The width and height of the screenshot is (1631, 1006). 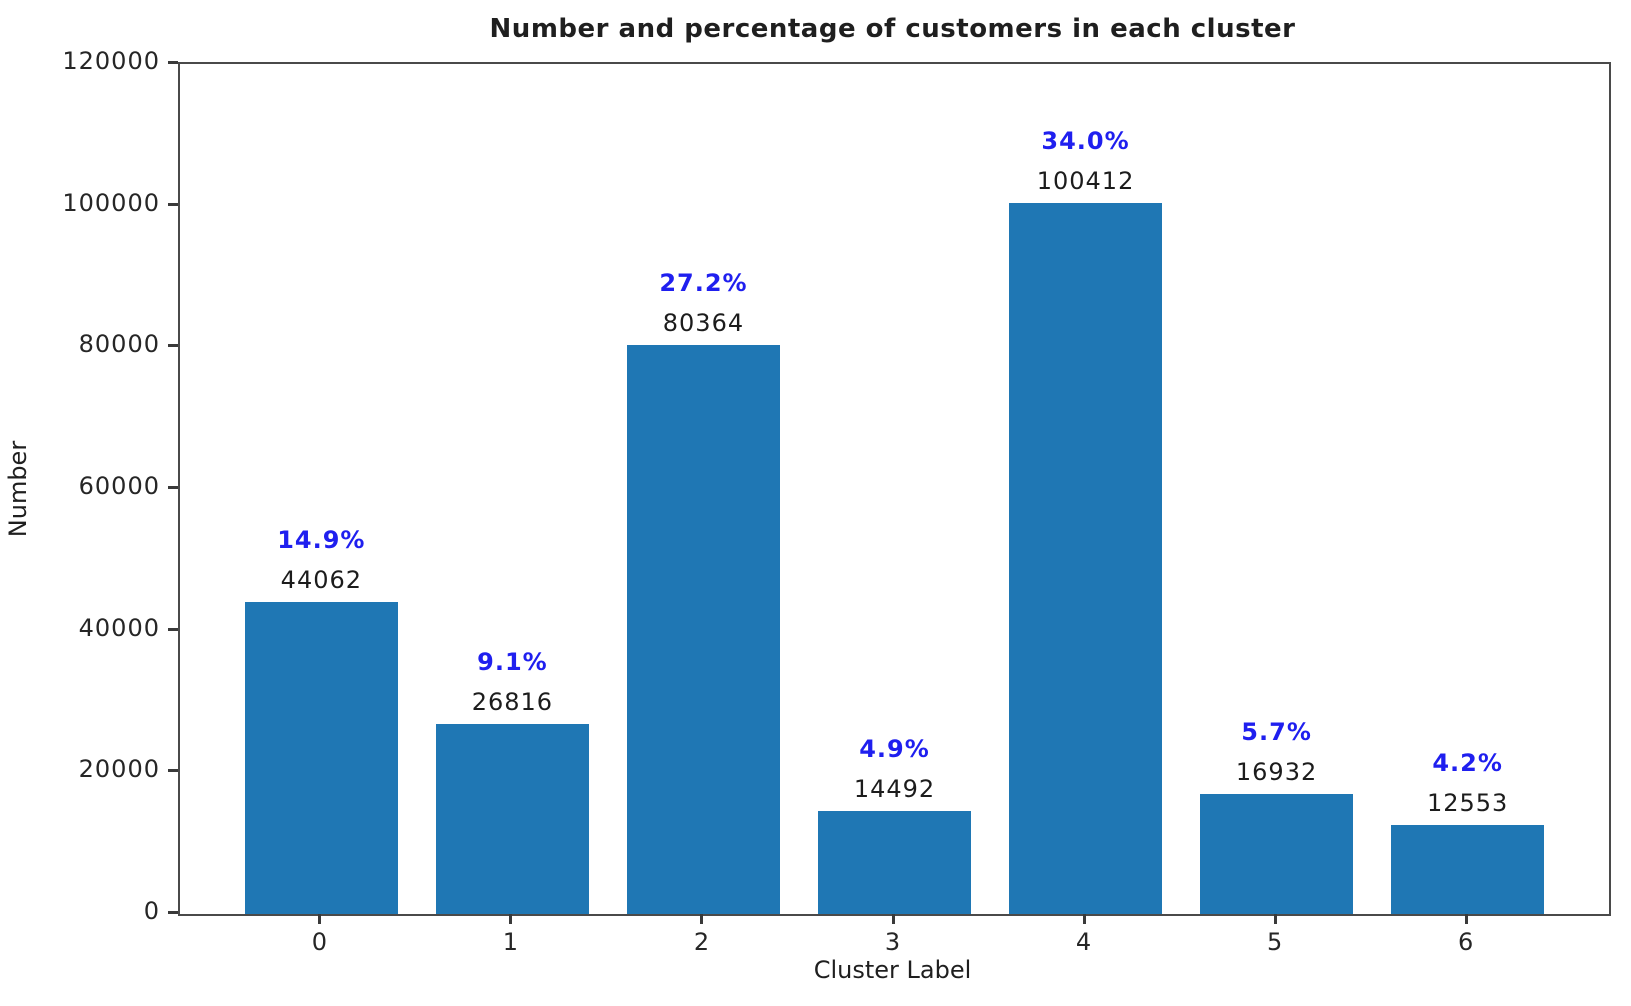 What do you see at coordinates (894, 749) in the screenshot?
I see `bar-percent-label: 4.9%` at bounding box center [894, 749].